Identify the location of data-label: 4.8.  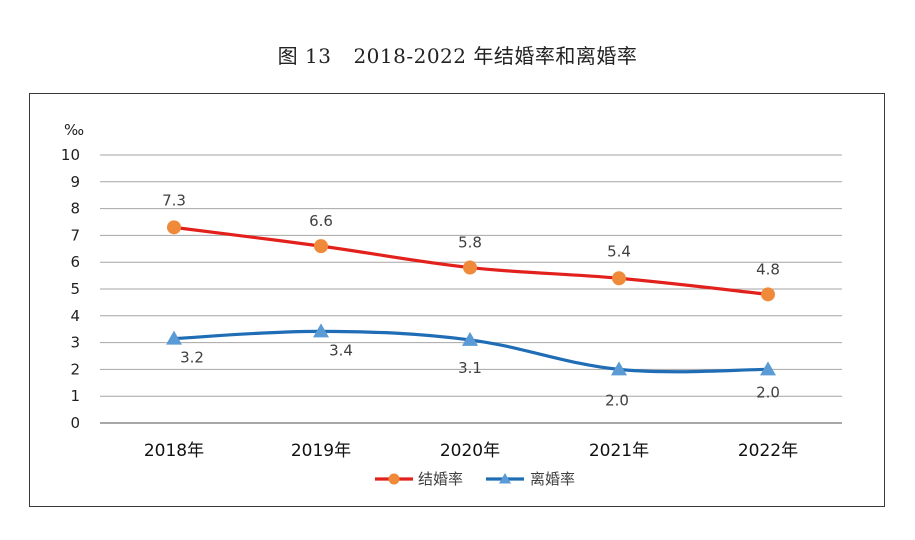
(768, 269).